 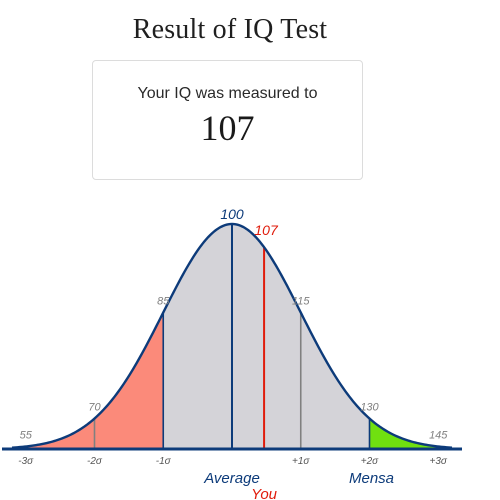 What do you see at coordinates (231, 478) in the screenshot?
I see `annotation-average: Average` at bounding box center [231, 478].